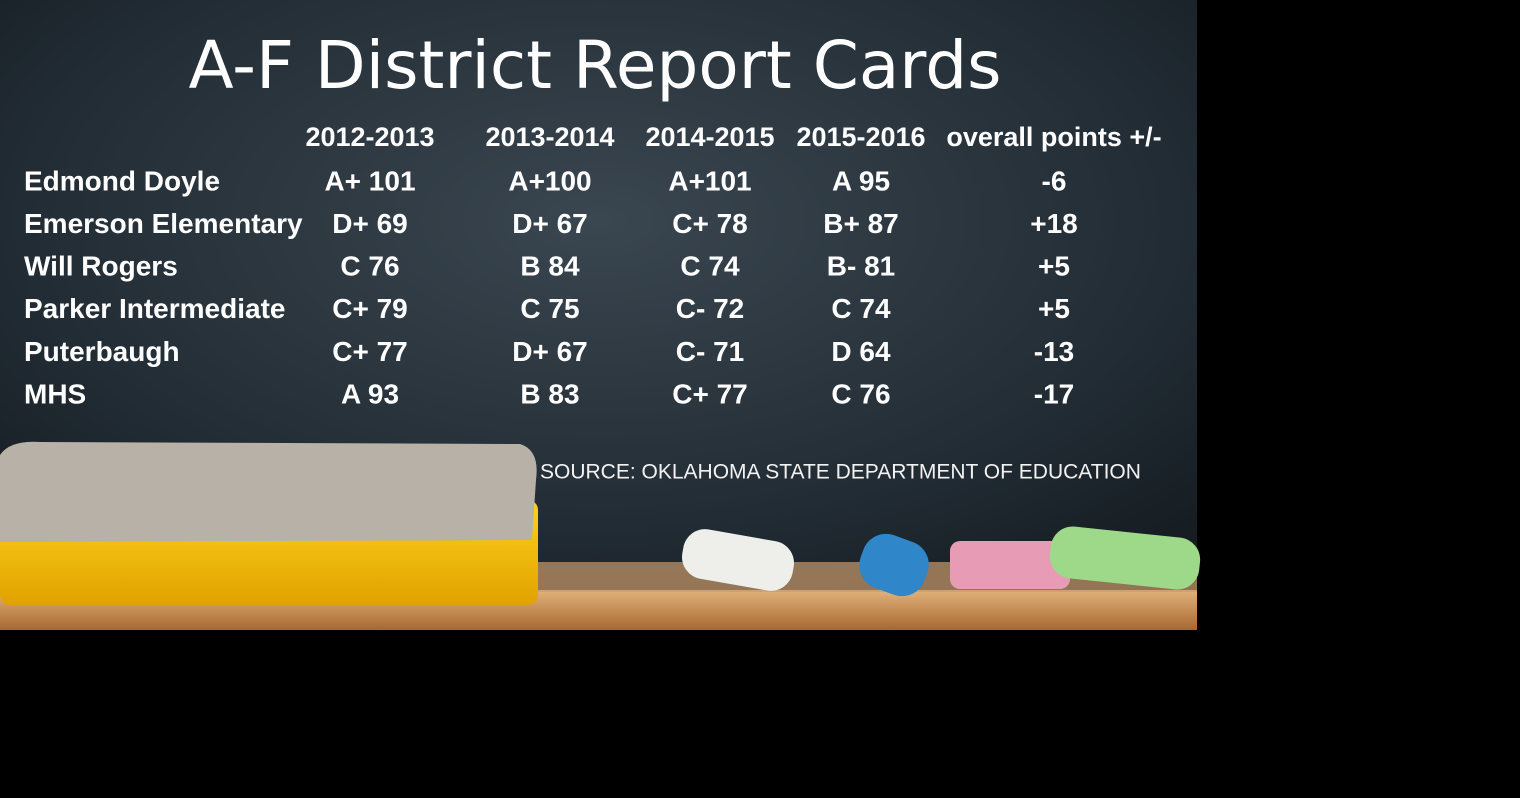 The image size is (1520, 798). Describe the element at coordinates (154, 308) in the screenshot. I see `school-name: Parker Intermediate` at that location.